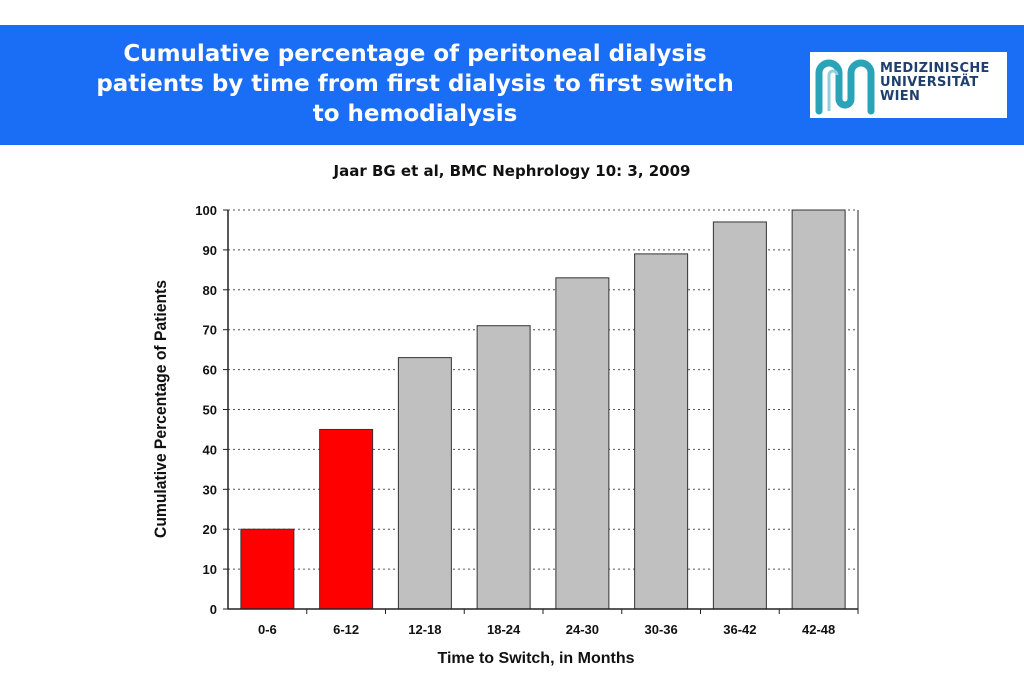 This screenshot has height=683, width=1024. Describe the element at coordinates (346, 629) in the screenshot. I see `x-tick-label: 6-12` at that location.